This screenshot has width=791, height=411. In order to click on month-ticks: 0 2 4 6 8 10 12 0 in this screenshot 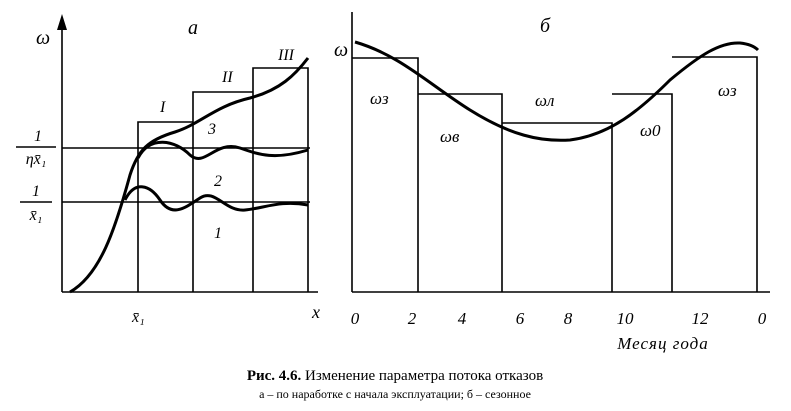, I will do `click(559, 318)`.